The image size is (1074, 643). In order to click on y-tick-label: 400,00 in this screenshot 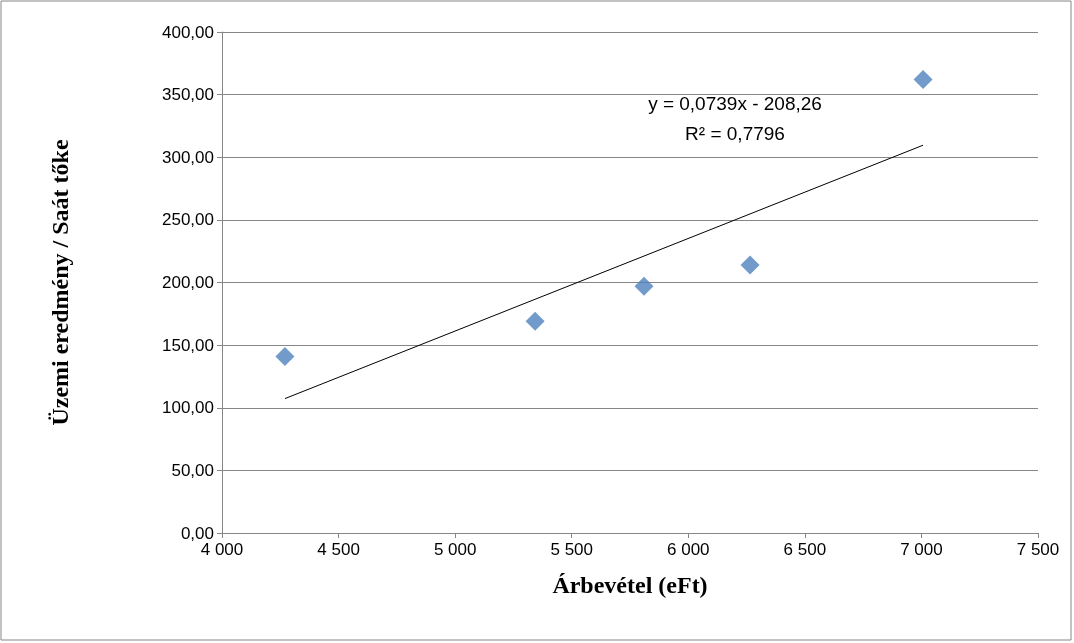, I will do `click(188, 32)`.